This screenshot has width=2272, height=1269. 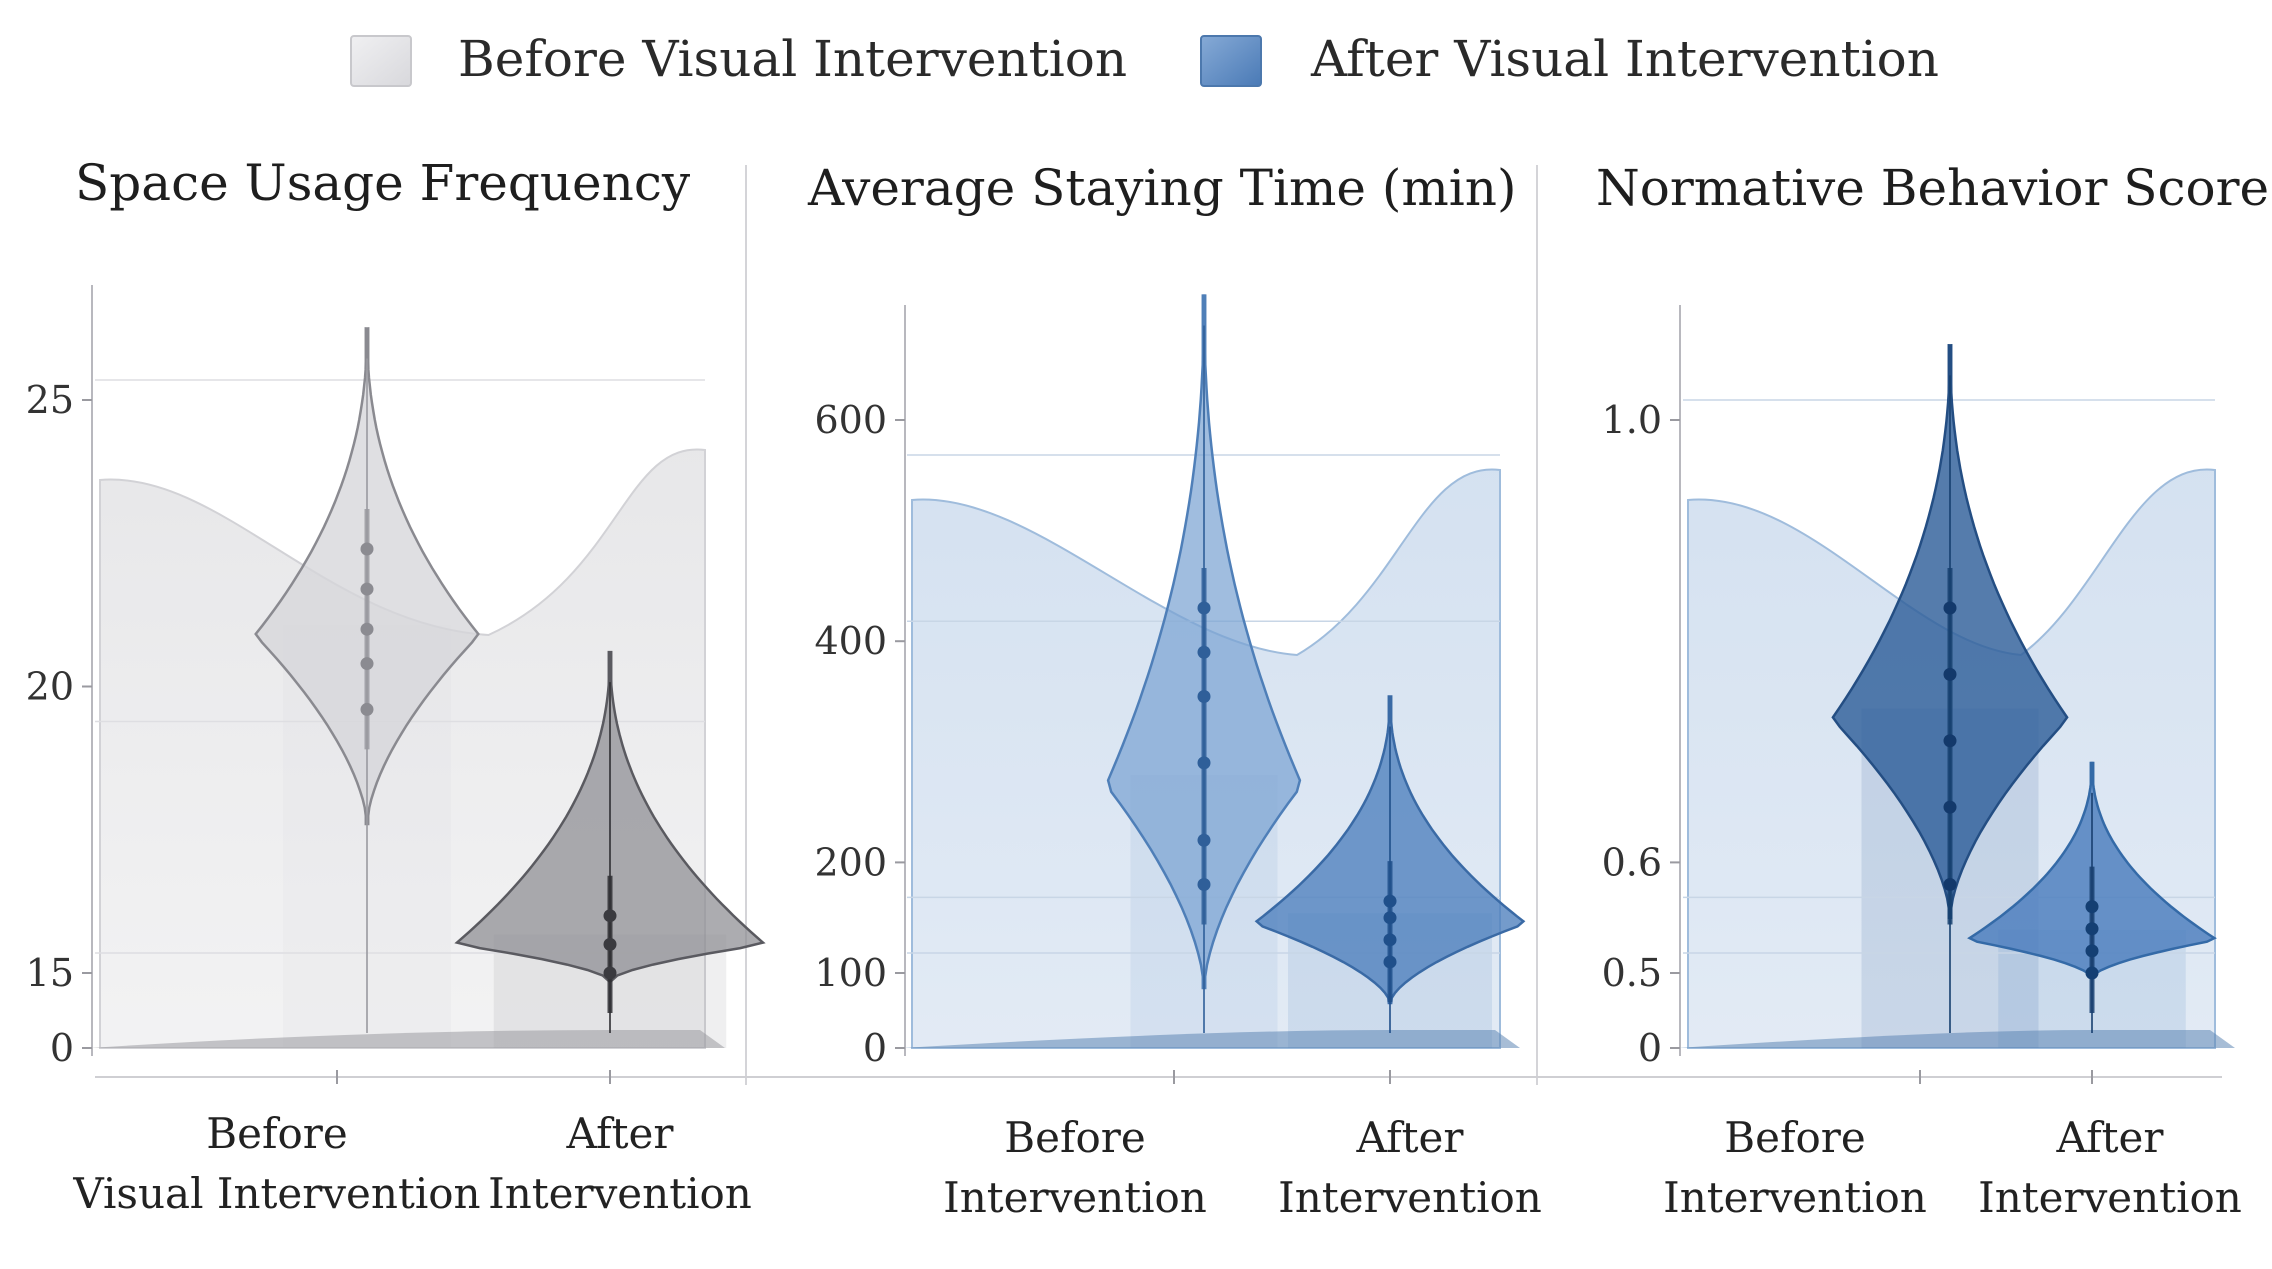 I want to click on y-tick-label: 1.0, so click(x=1632, y=420).